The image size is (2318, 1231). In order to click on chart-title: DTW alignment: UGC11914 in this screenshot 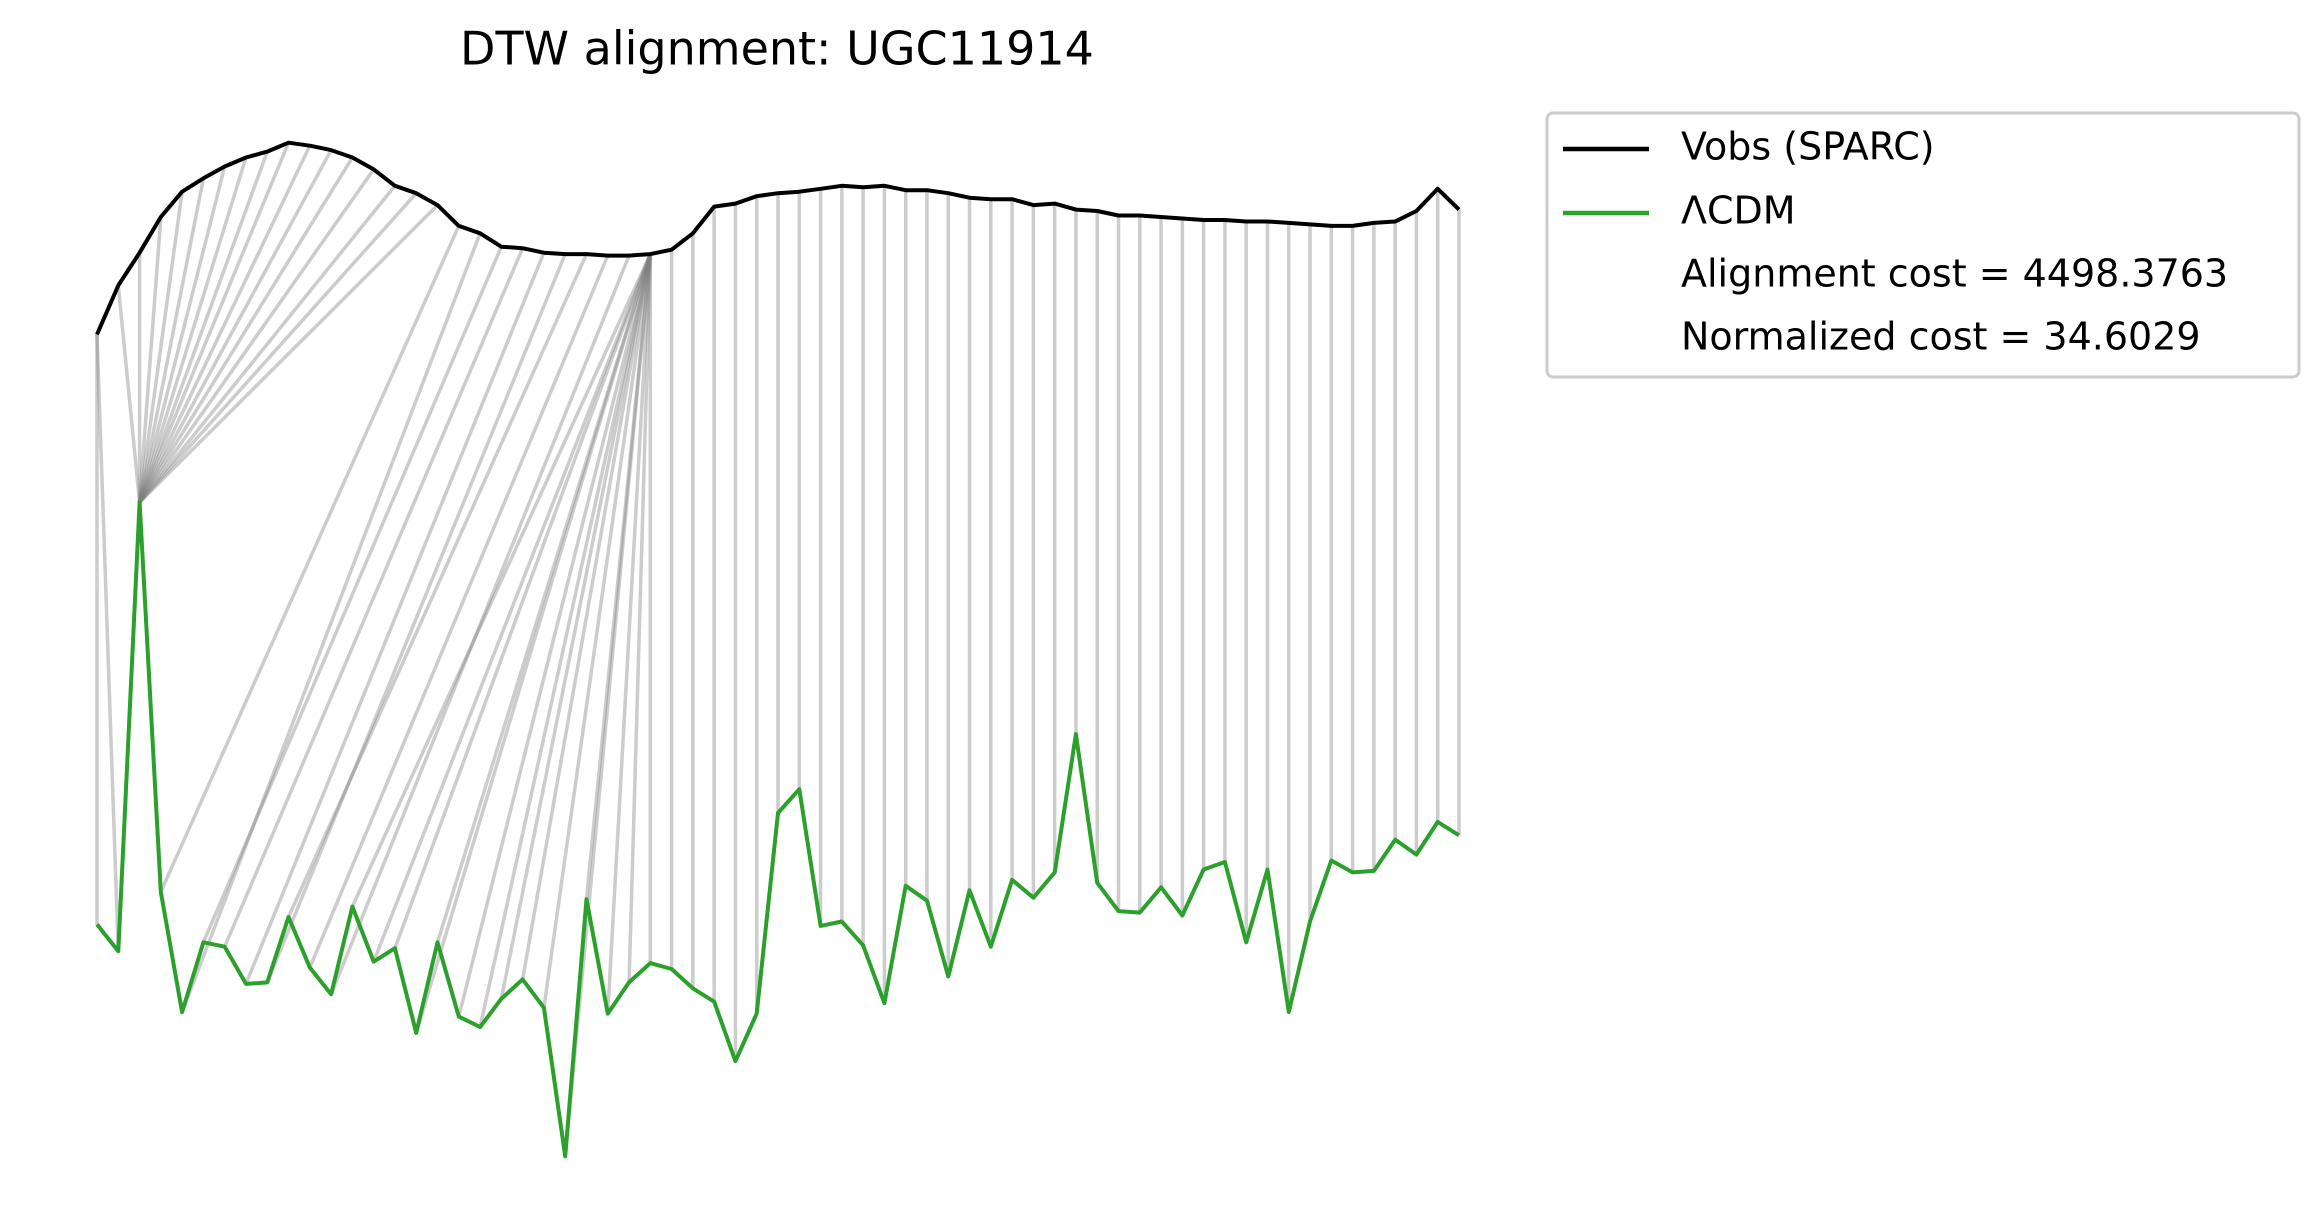, I will do `click(777, 49)`.